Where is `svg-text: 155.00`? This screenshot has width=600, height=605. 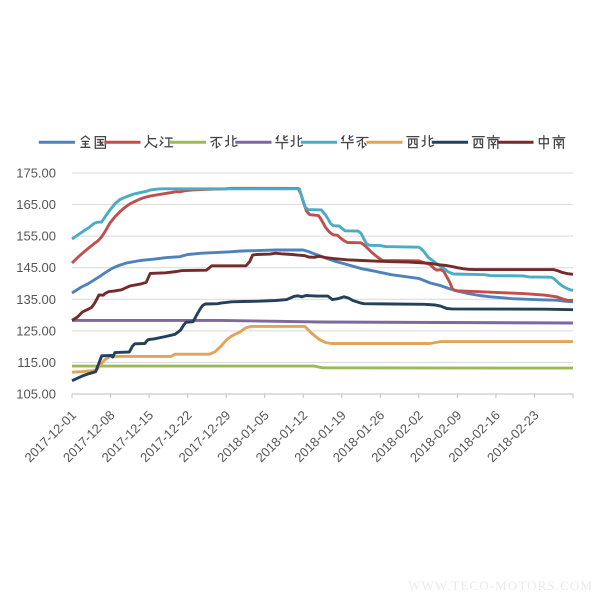 svg-text: 155.00 is located at coordinates (36, 236).